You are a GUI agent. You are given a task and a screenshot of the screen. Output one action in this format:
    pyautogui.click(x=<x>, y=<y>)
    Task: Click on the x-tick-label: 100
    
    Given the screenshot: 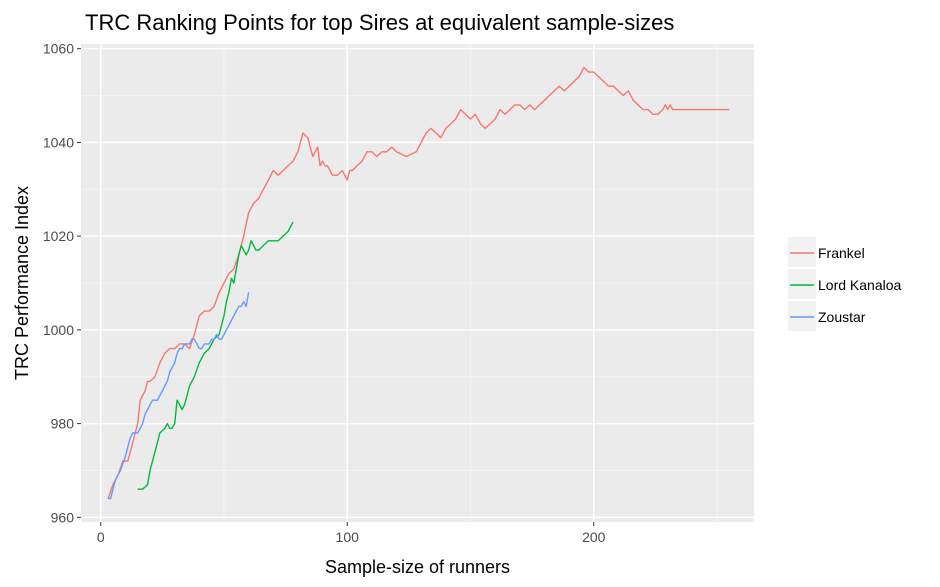 What is the action you would take?
    pyautogui.click(x=348, y=537)
    